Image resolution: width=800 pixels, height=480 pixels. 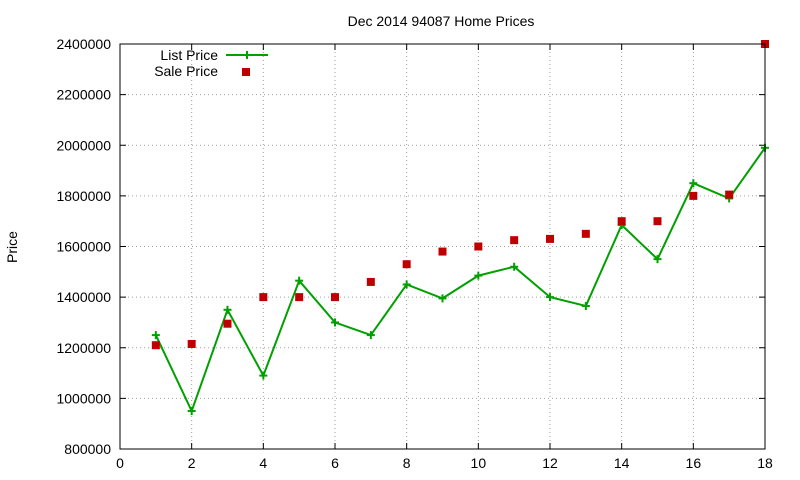 I want to click on y-tick-label: 1800000, so click(x=83, y=196).